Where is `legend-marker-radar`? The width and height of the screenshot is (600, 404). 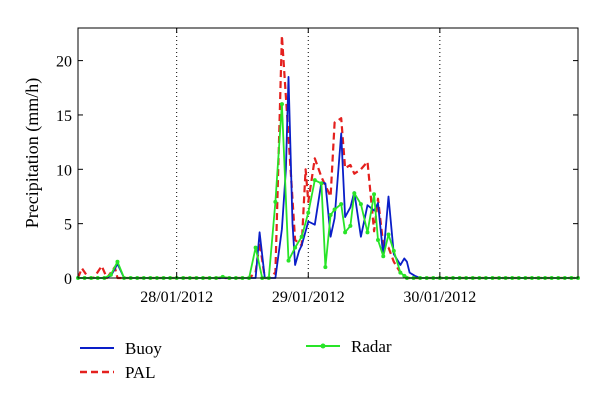
legend-marker-radar is located at coordinates (323, 346).